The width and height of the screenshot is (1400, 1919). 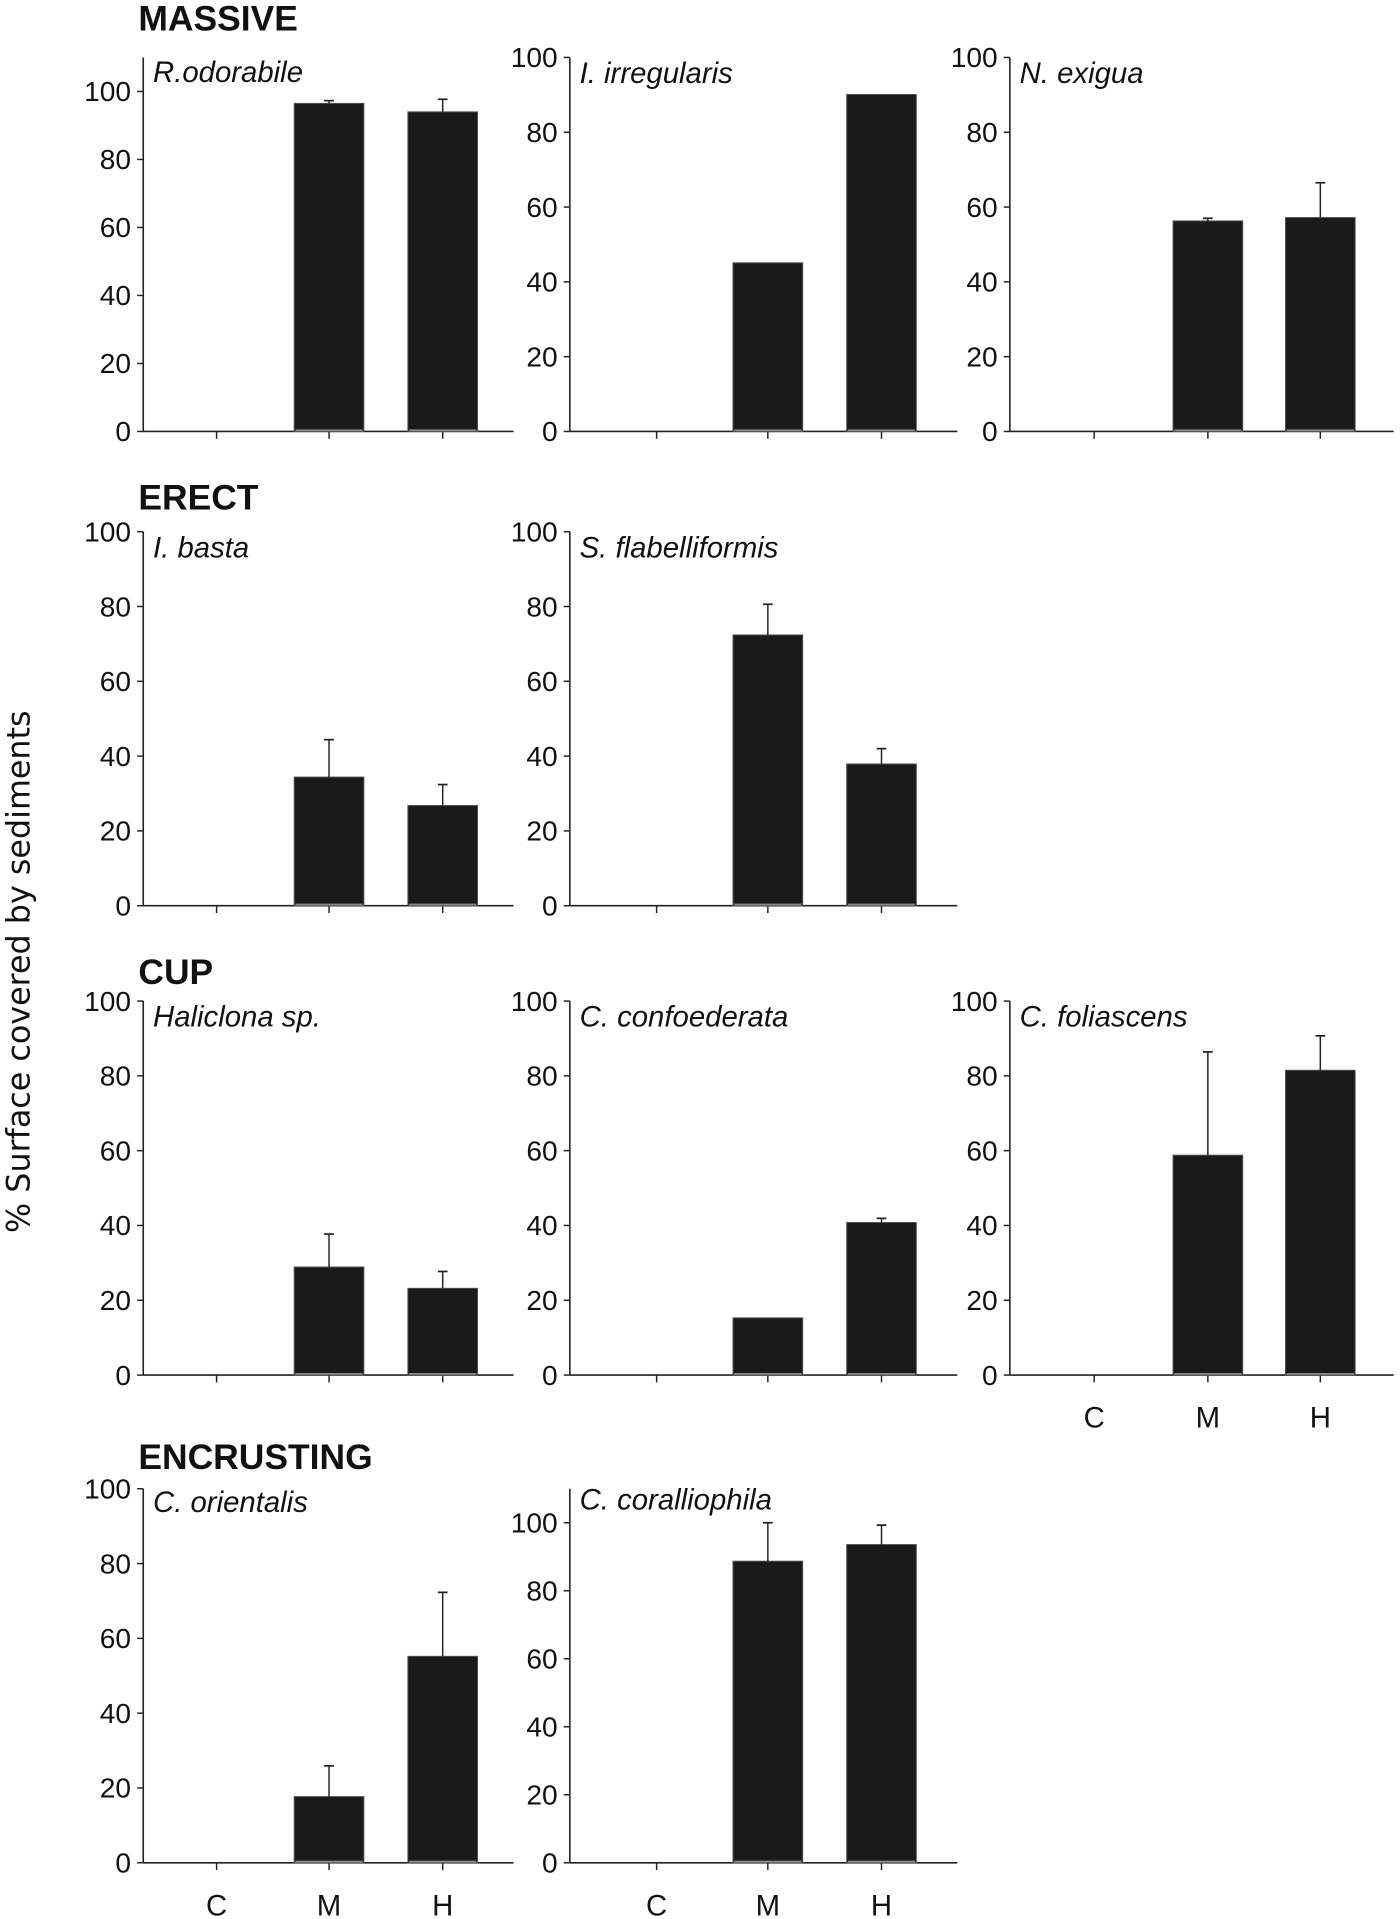 What do you see at coordinates (198, 498) in the screenshot?
I see `group-title-erect: ERECT` at bounding box center [198, 498].